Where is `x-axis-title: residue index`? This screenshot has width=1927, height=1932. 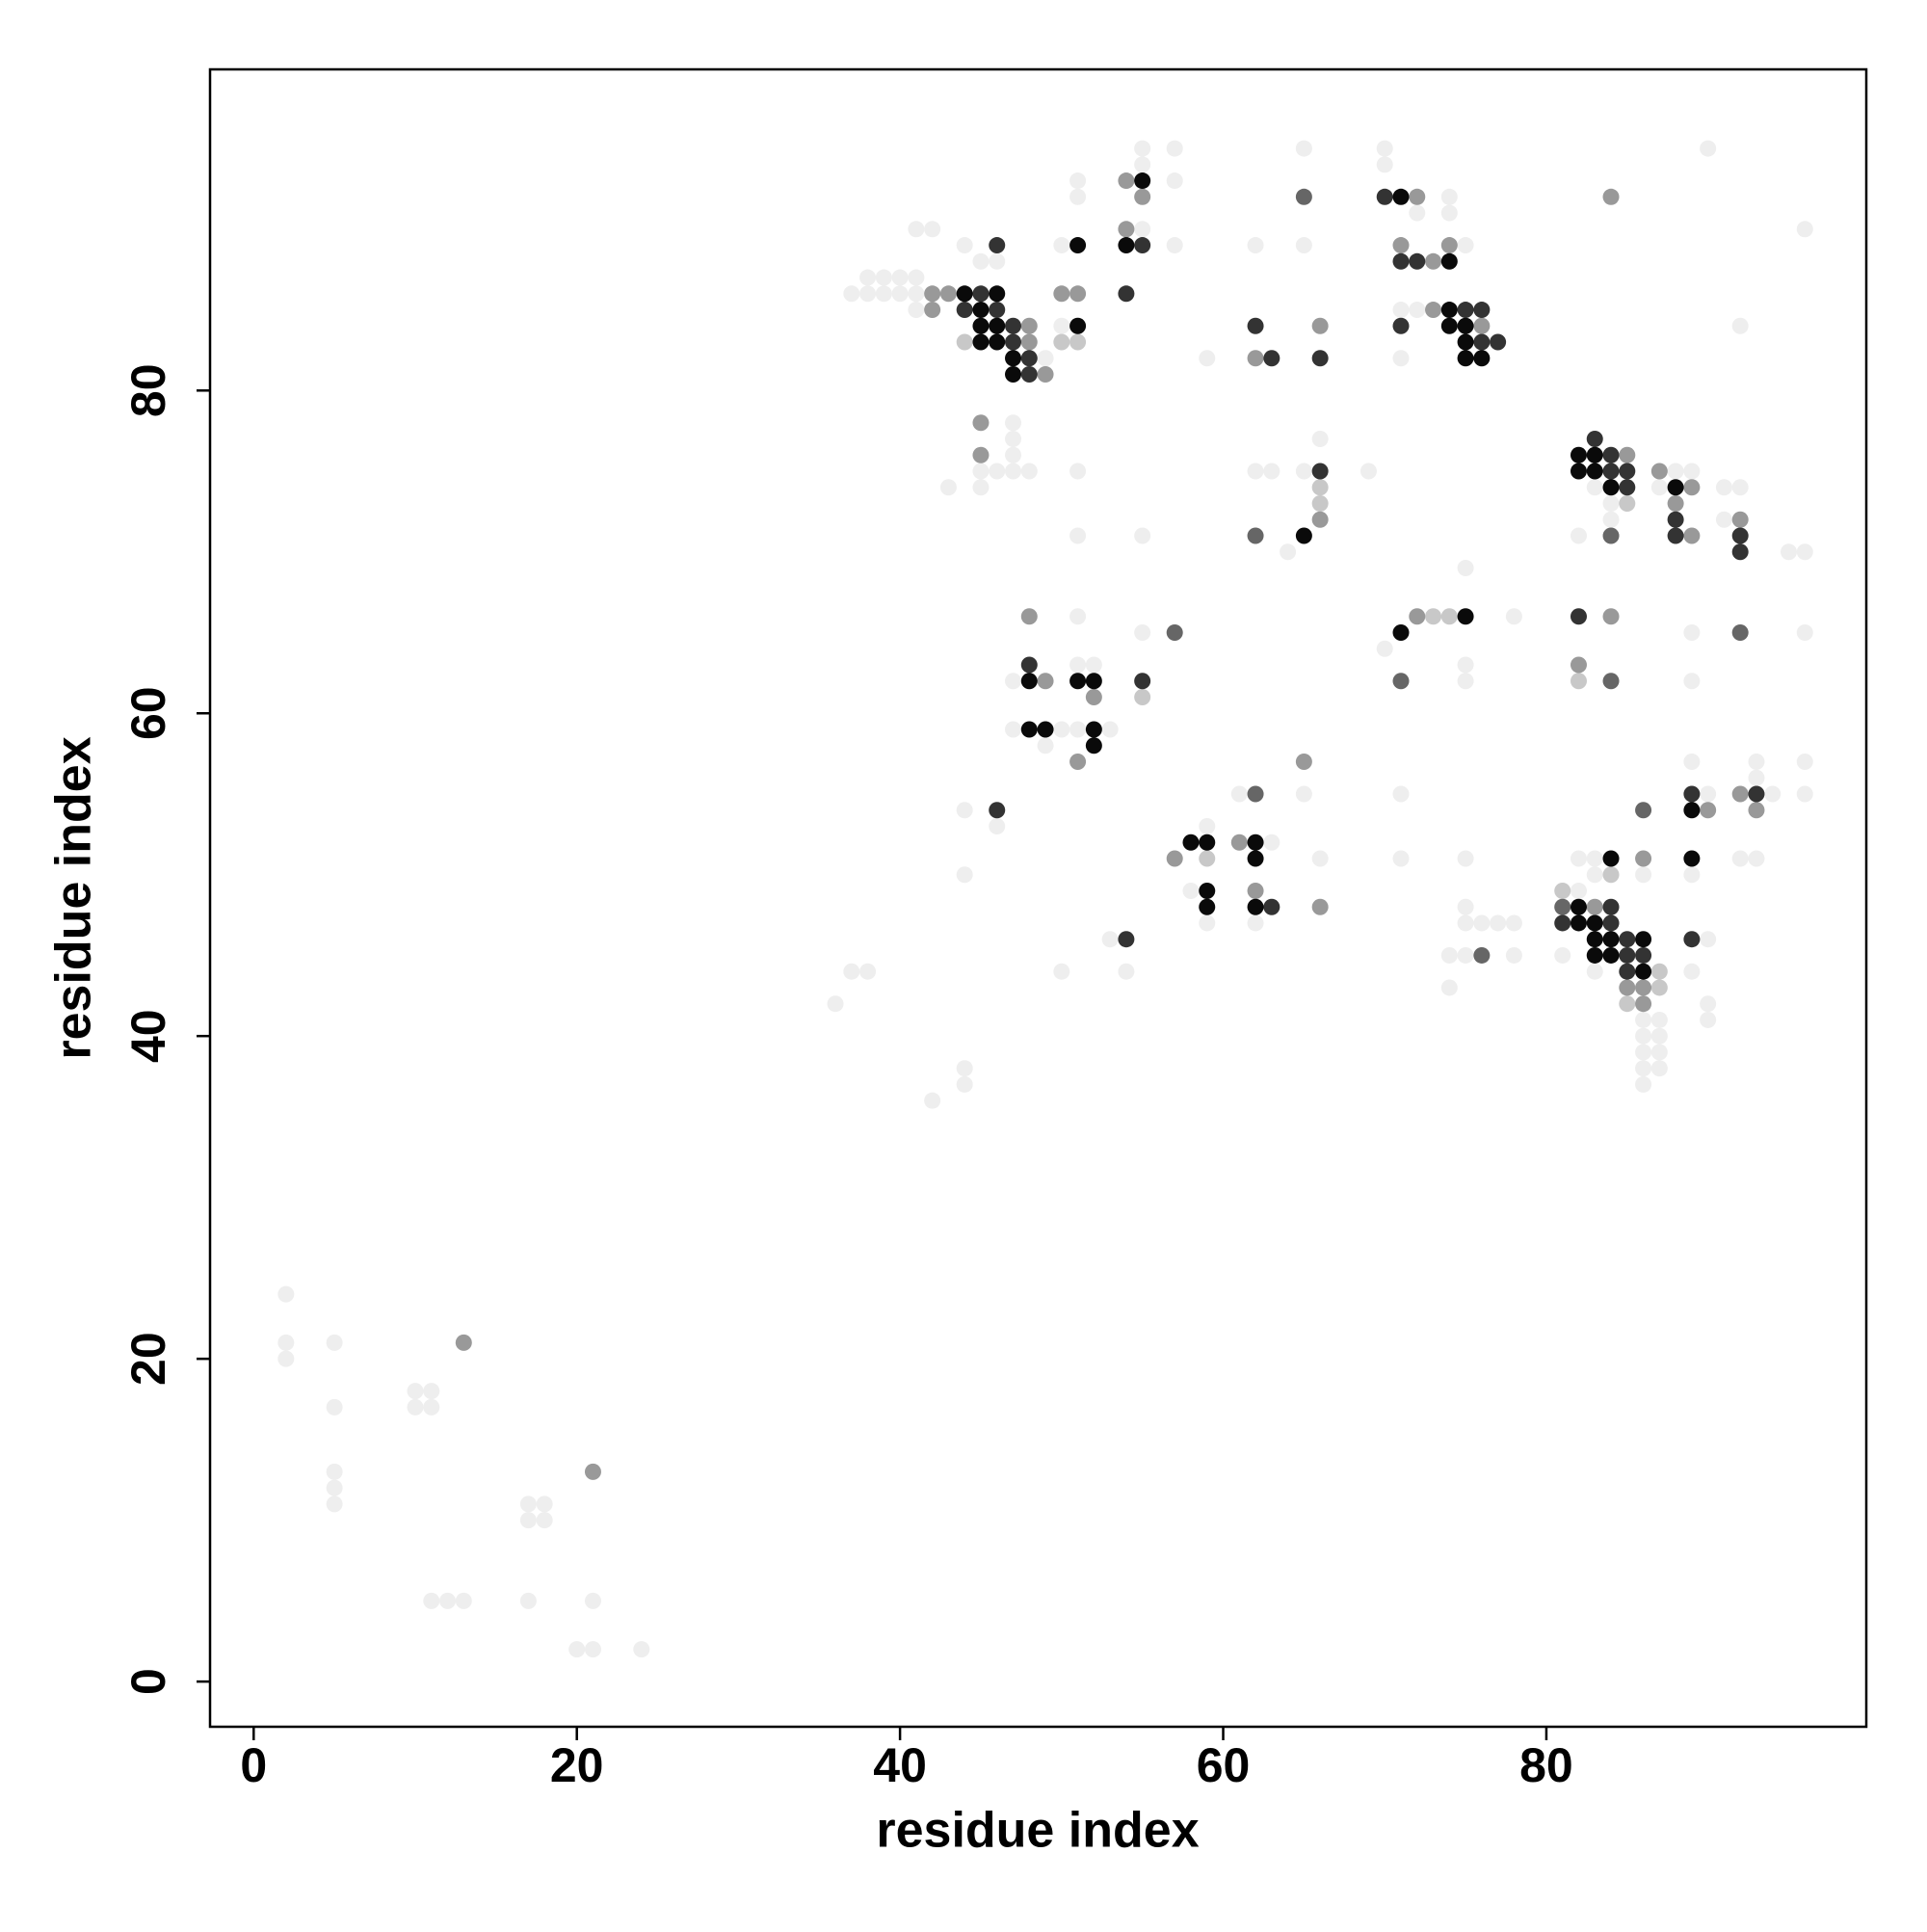
x-axis-title: residue index is located at coordinates (1037, 1831).